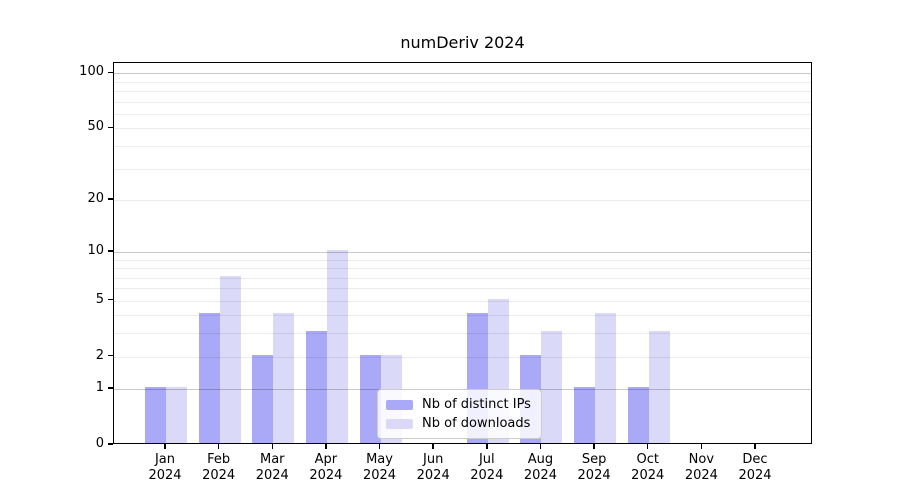  Describe the element at coordinates (540, 467) in the screenshot. I see `x-tick-label: Aug 2024` at that location.